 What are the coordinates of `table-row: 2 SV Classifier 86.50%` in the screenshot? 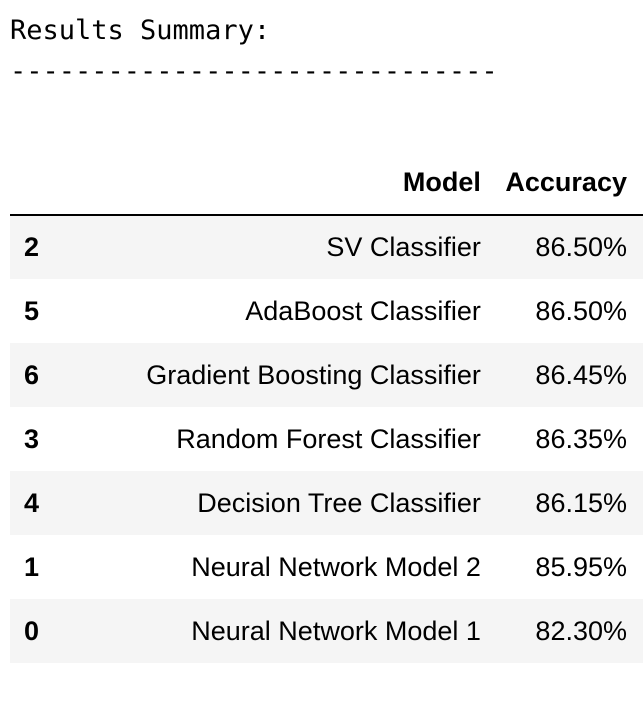 It's located at (326, 247).